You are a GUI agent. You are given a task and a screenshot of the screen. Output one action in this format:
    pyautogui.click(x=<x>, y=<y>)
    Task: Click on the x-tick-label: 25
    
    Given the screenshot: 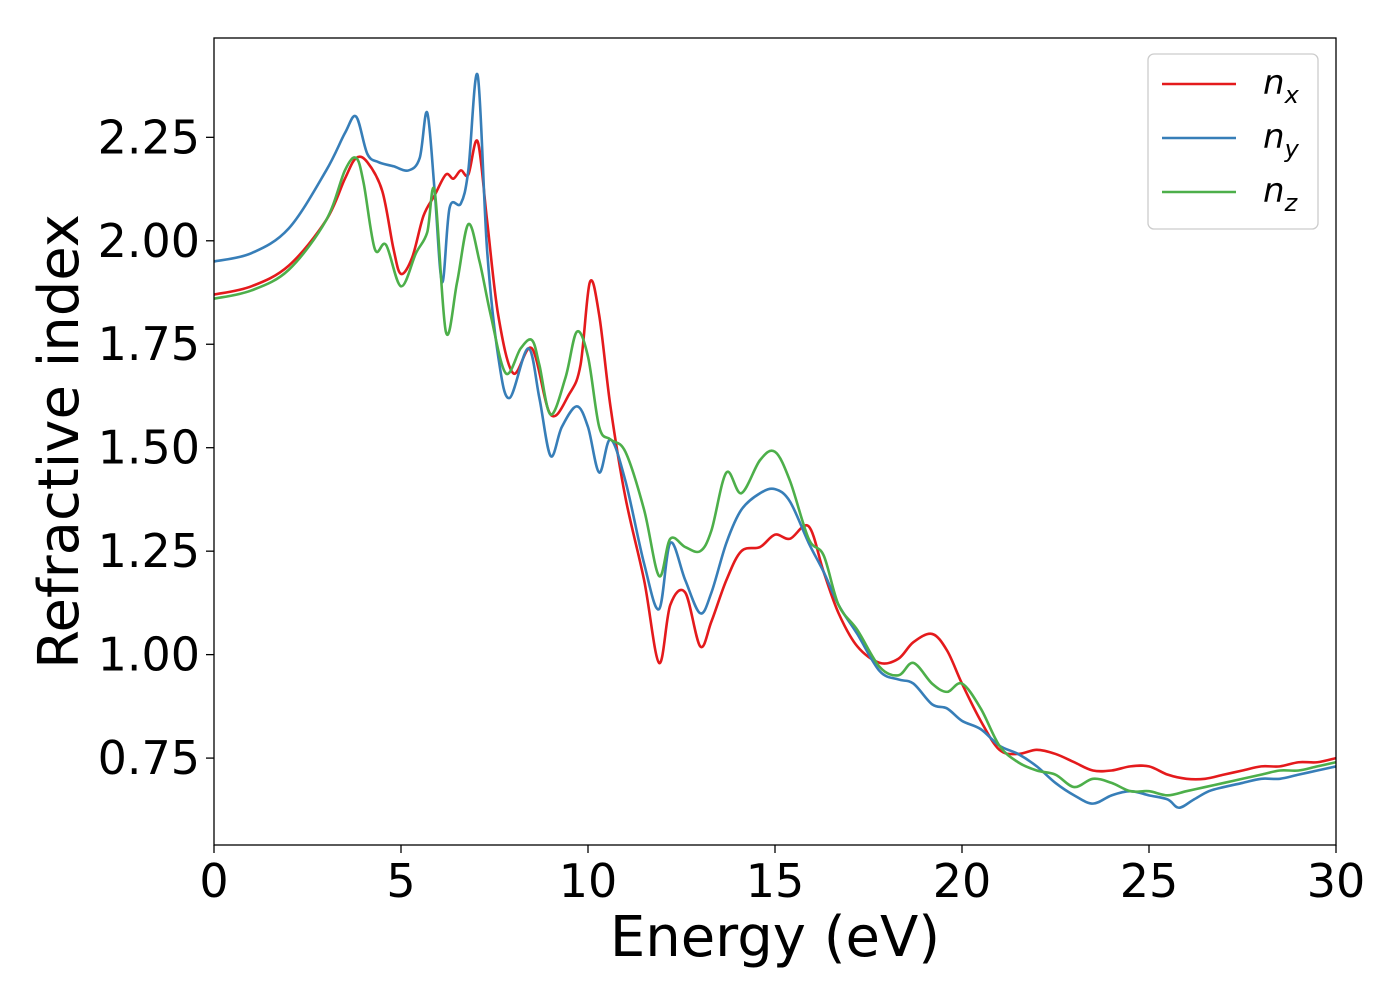 What is the action you would take?
    pyautogui.click(x=1149, y=881)
    